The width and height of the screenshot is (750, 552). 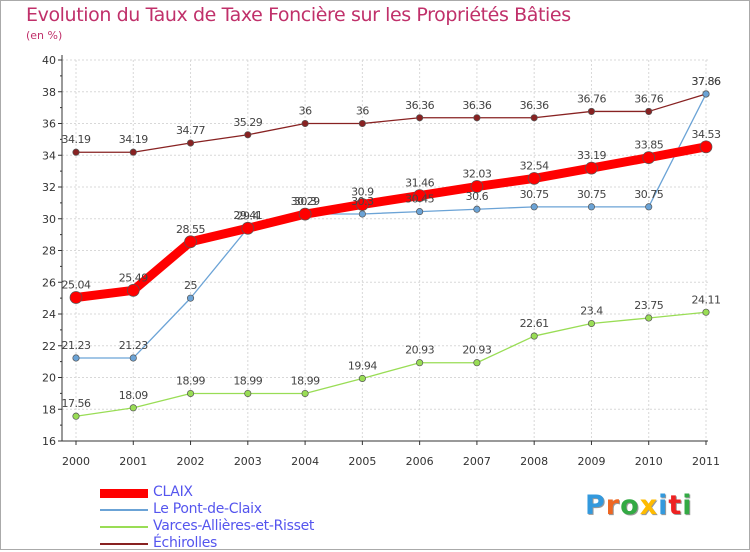 I want to click on data-label: 31.46, so click(x=419, y=183).